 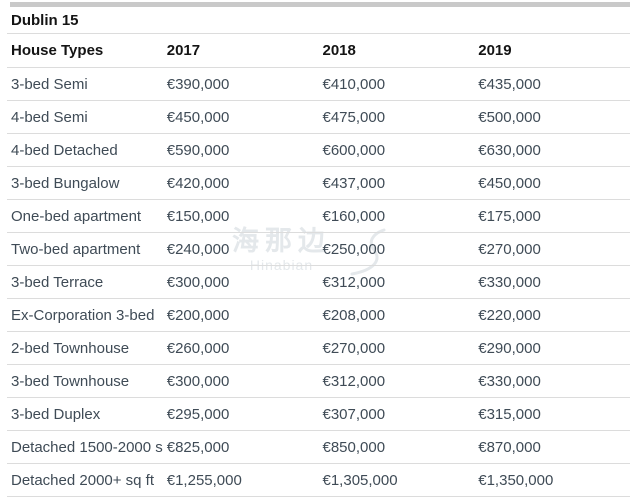 What do you see at coordinates (354, 117) in the screenshot?
I see `price-cell-2018: €475,000` at bounding box center [354, 117].